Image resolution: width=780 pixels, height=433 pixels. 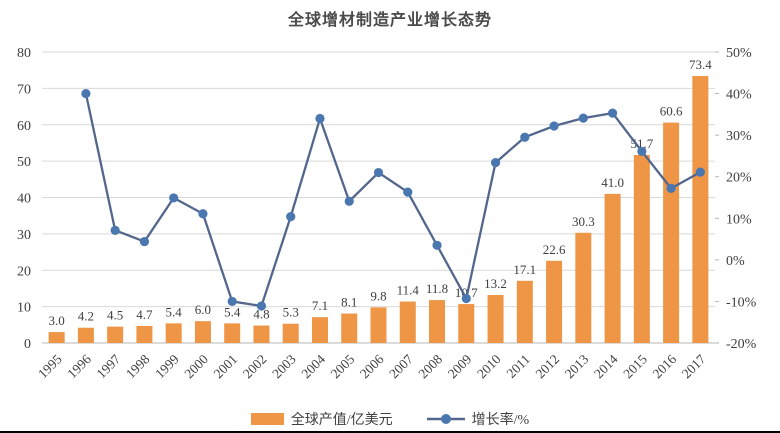 I want to click on legend-label-bar-series: 全球产值/亿美元, so click(x=341, y=420).